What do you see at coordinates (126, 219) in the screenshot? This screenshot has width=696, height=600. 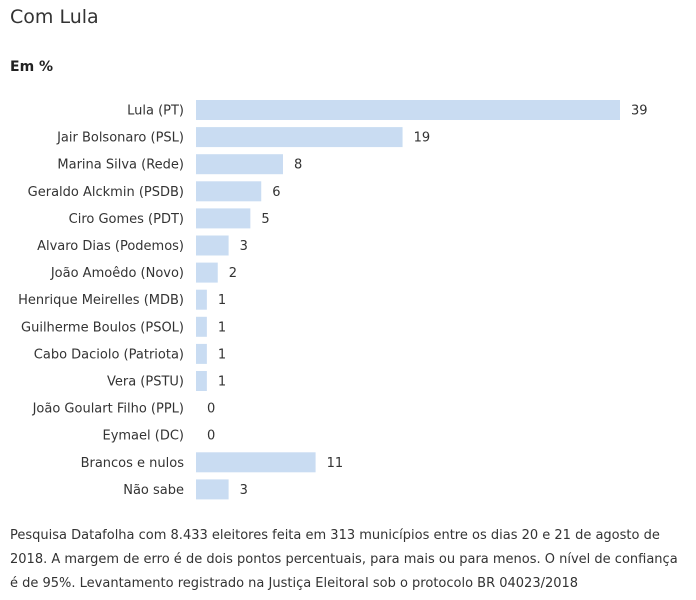 I see `category-label: Ciro Gomes (PDT)` at bounding box center [126, 219].